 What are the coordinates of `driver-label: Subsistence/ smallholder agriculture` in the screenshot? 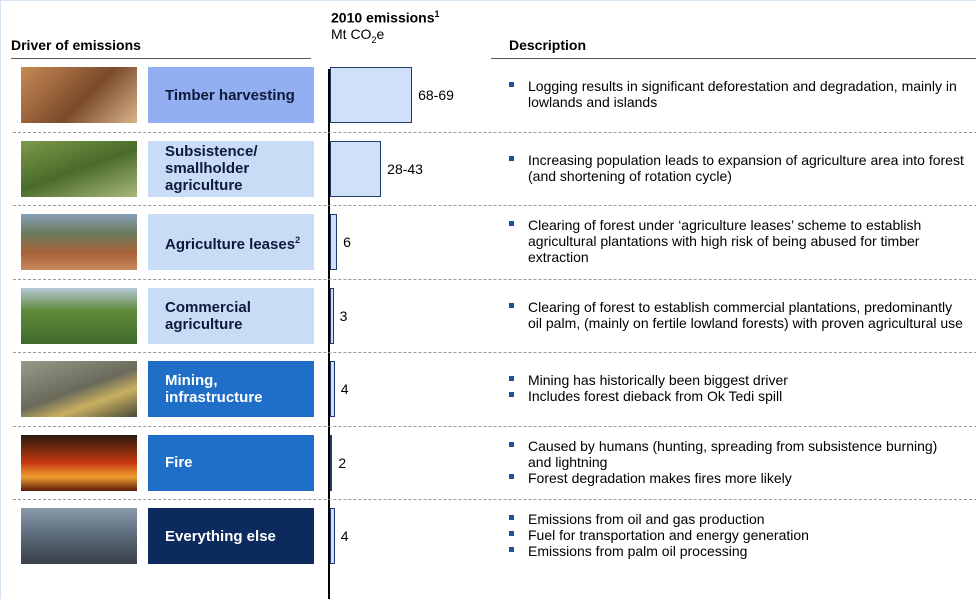 It's located at (231, 168).